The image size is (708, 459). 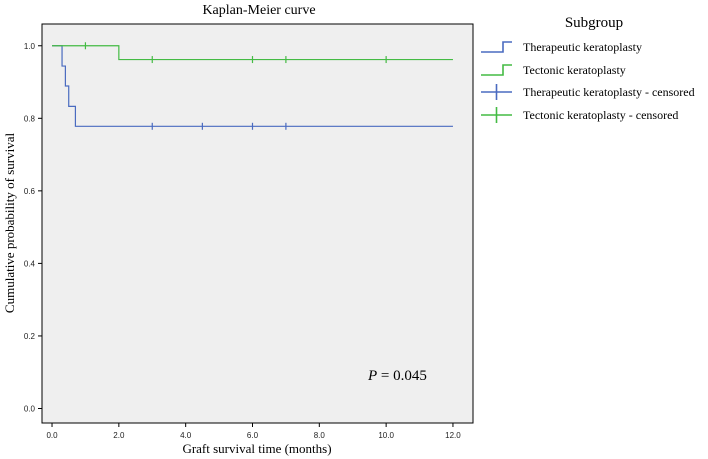 What do you see at coordinates (582, 47) in the screenshot?
I see `legend-entry-label: Therapeutic keratoplasty` at bounding box center [582, 47].